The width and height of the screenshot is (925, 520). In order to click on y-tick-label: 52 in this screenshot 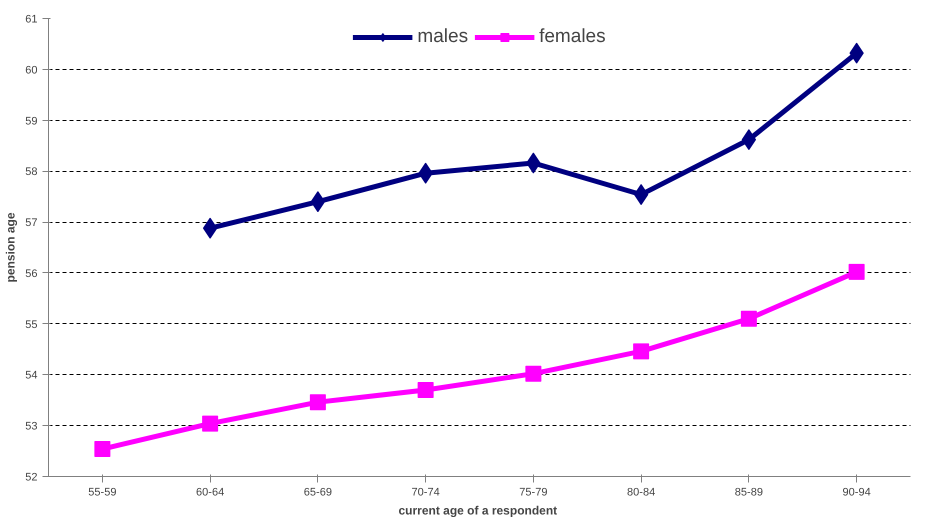, I will do `click(31, 478)`.